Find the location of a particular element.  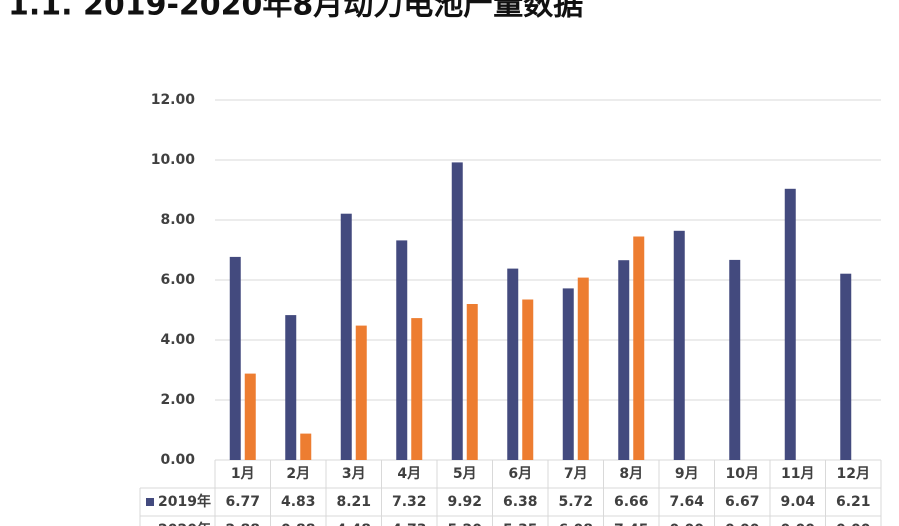

table-value: 7.45 is located at coordinates (631, 524).